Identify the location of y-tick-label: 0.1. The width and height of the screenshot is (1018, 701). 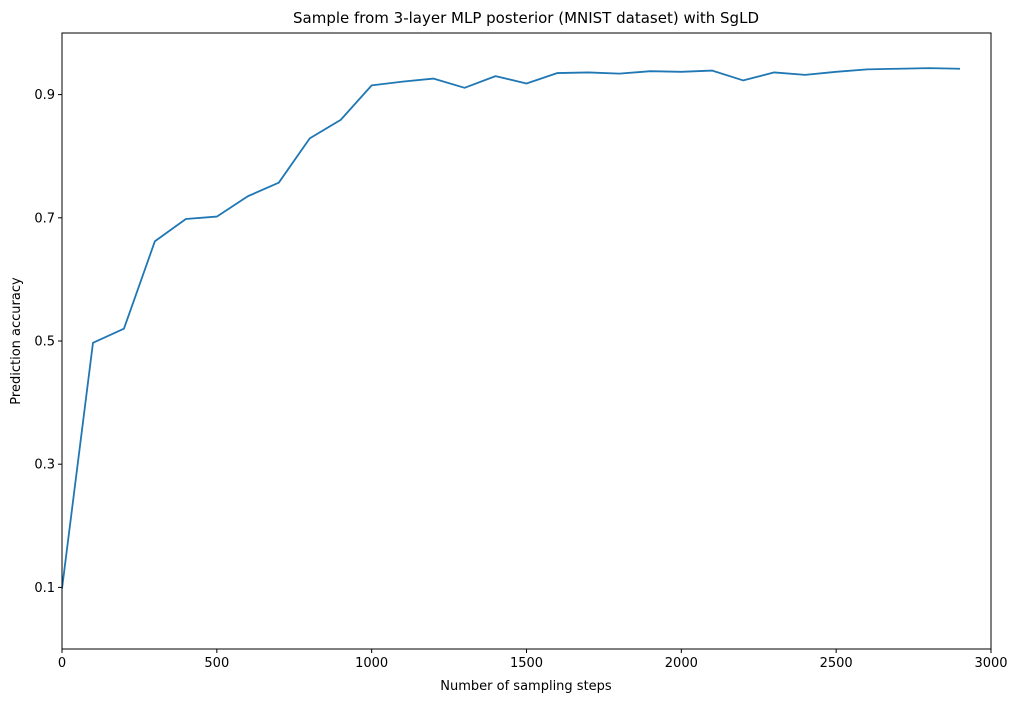
(44, 588).